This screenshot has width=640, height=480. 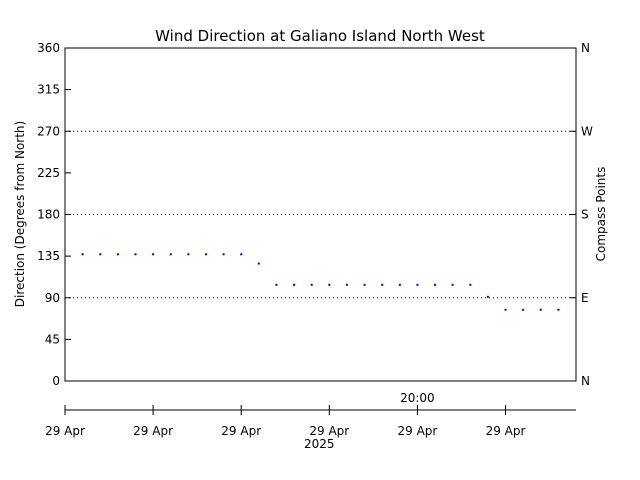 I want to click on y-axis-left: 0 45 90 135 180 225 270 315 360, so click(x=54, y=214).